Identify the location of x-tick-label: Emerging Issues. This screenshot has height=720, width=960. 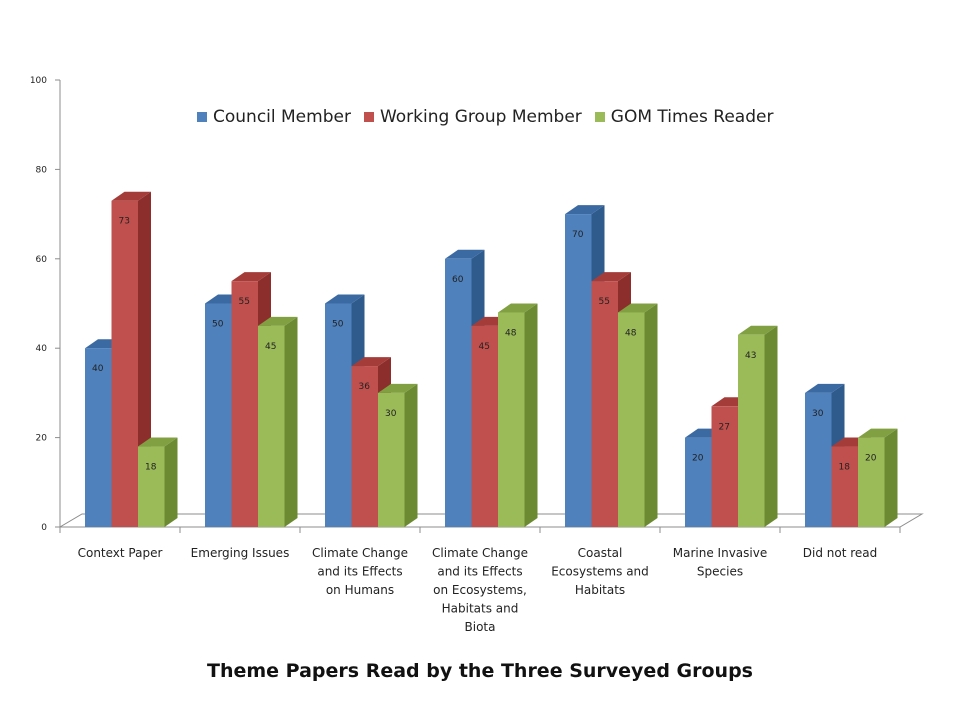
(240, 553).